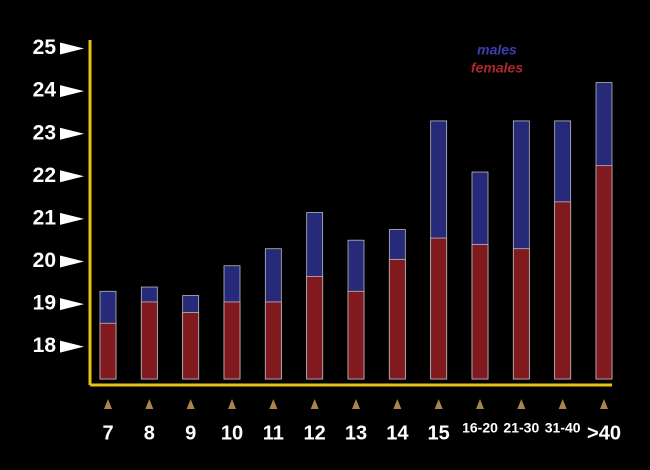 This screenshot has width=650, height=470. I want to click on y-tick-label: 23, so click(44, 132).